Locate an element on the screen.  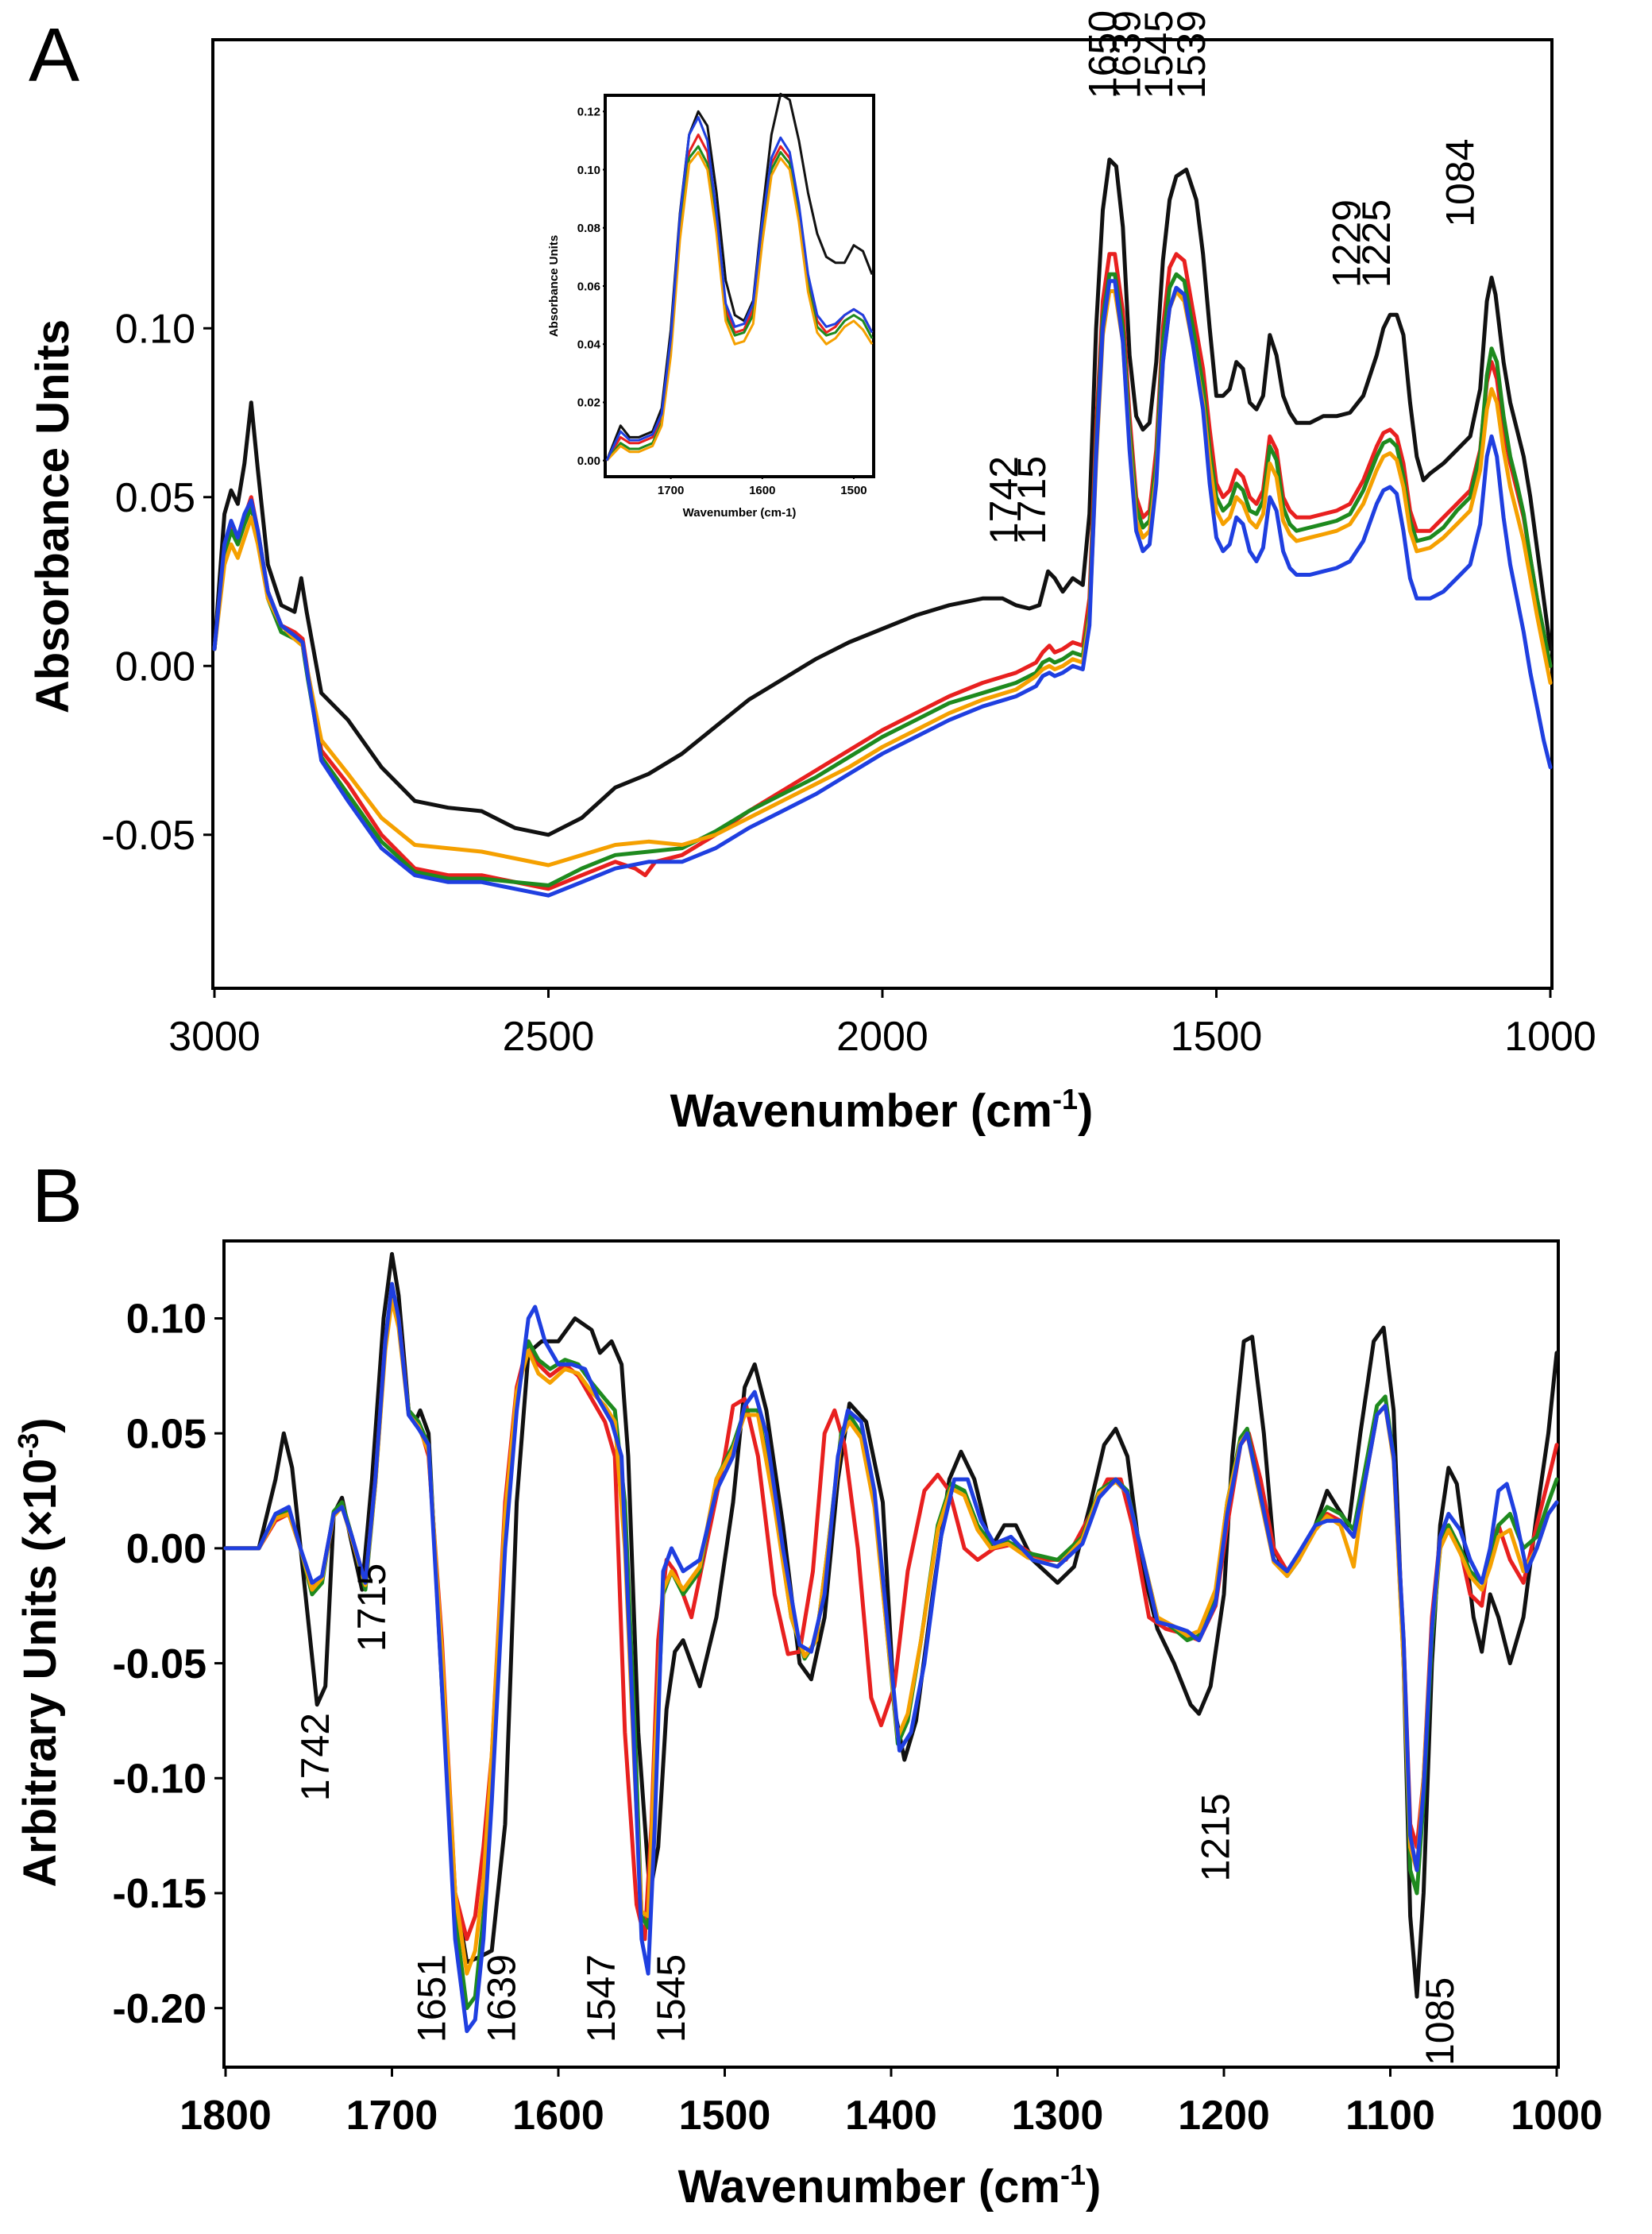
panel-a-annotation-1084: 1084 is located at coordinates (1460, 183).